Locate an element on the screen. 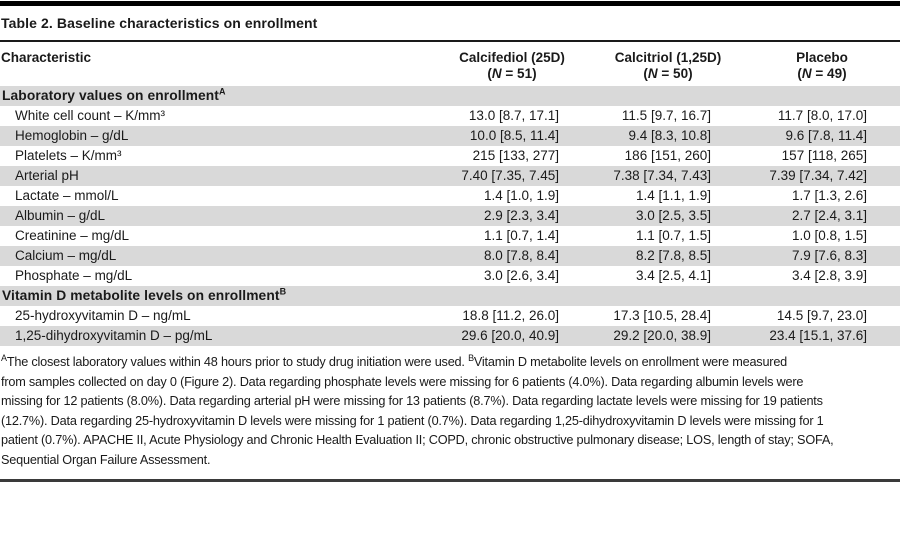 This screenshot has height=558, width=900. value-cell: 186 [151, 260] is located at coordinates (667, 155).